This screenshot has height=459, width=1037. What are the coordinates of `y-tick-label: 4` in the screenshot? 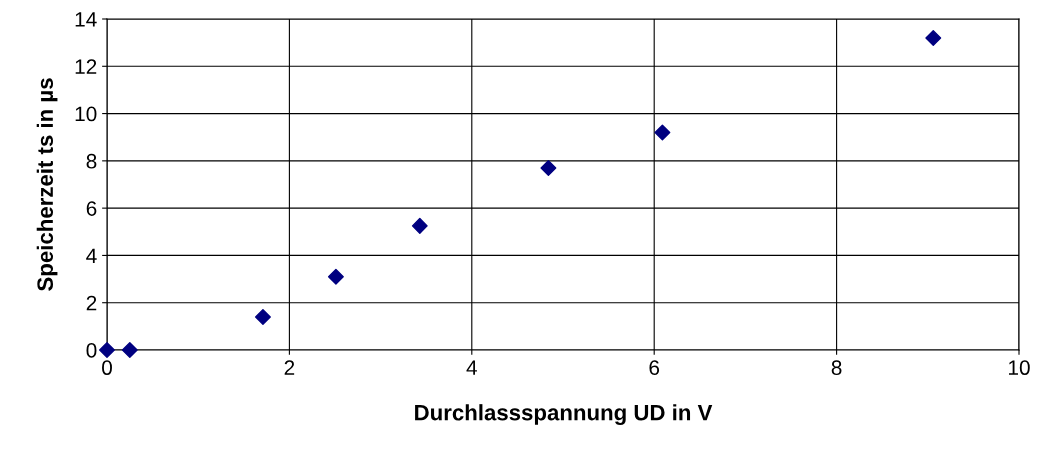 It's located at (91, 255).